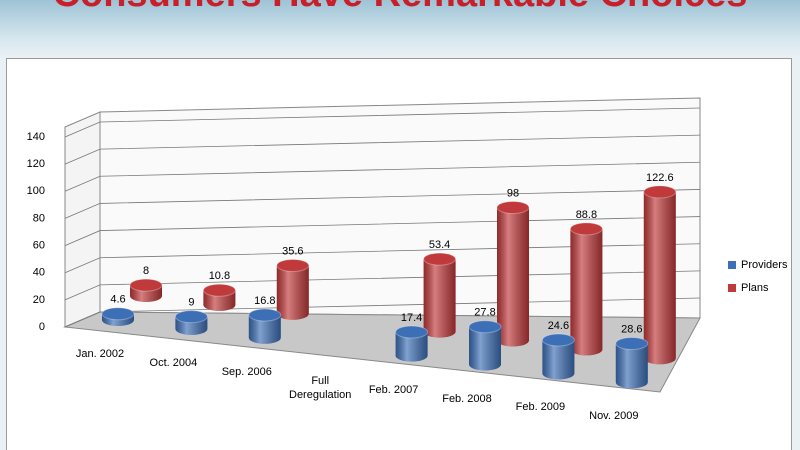 The height and width of the screenshot is (450, 800). Describe the element at coordinates (467, 398) in the screenshot. I see `x-tick-label: Feb. 2008` at that location.